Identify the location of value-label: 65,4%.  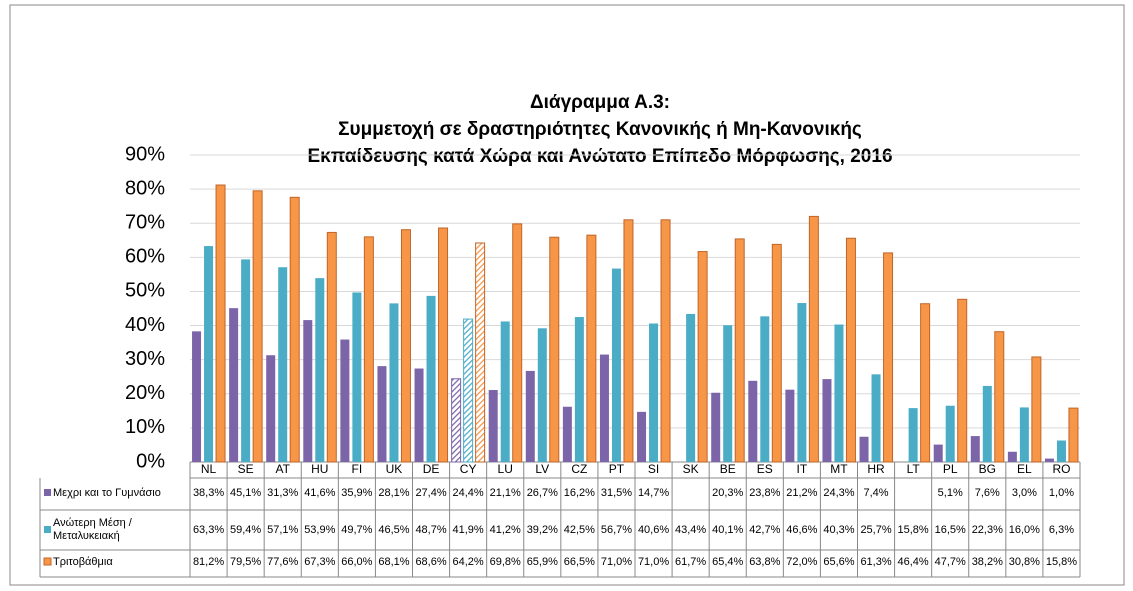
(727, 562).